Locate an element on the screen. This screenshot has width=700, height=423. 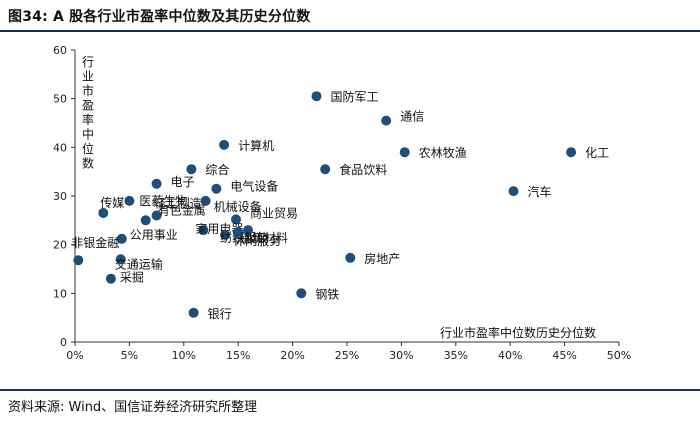
data-label: 休闲服务 is located at coordinates (257, 240).